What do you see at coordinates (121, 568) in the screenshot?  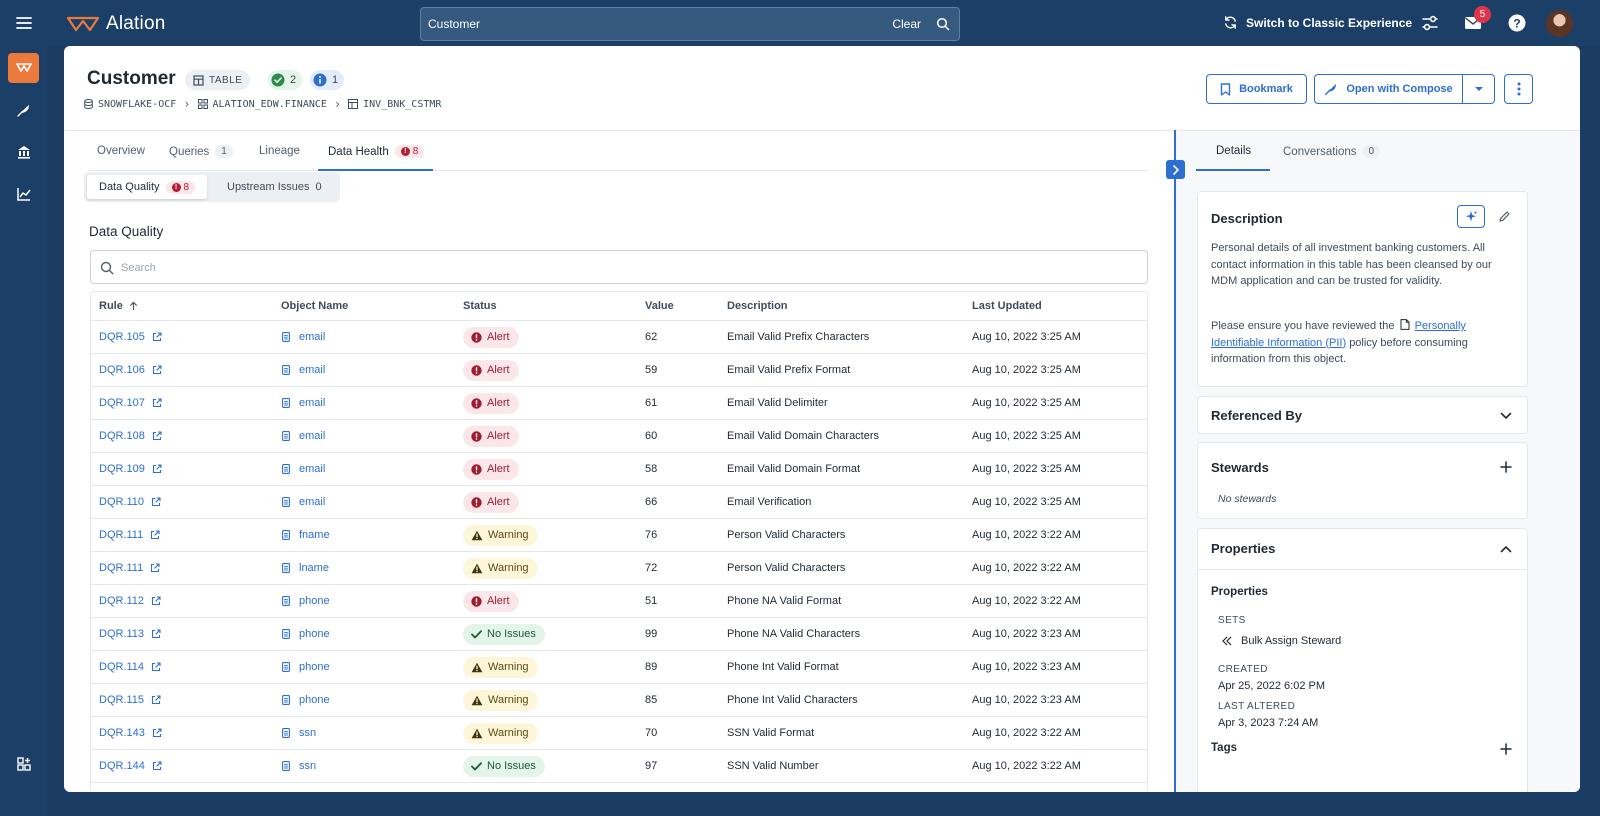 I see `rule-link: DQR.111` at bounding box center [121, 568].